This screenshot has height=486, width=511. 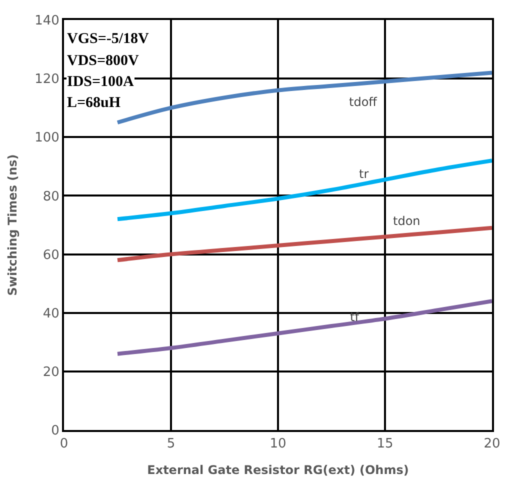 I want to click on x-tick-label: 15, so click(x=385, y=444).